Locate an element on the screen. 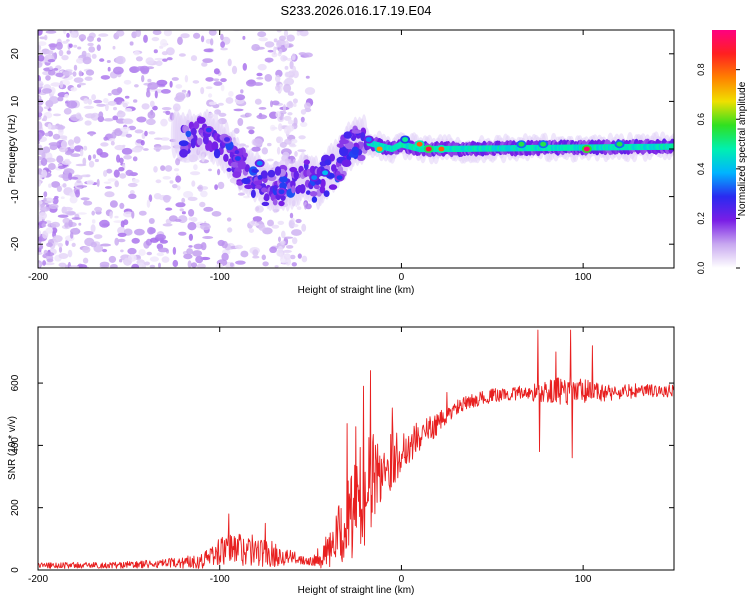  snr-y-tick-label: 0 is located at coordinates (15, 570).